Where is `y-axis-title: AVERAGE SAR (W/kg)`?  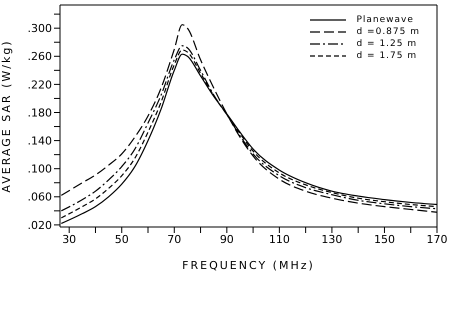 y-axis-title: AVERAGE SAR (W/kg) is located at coordinates (6, 116).